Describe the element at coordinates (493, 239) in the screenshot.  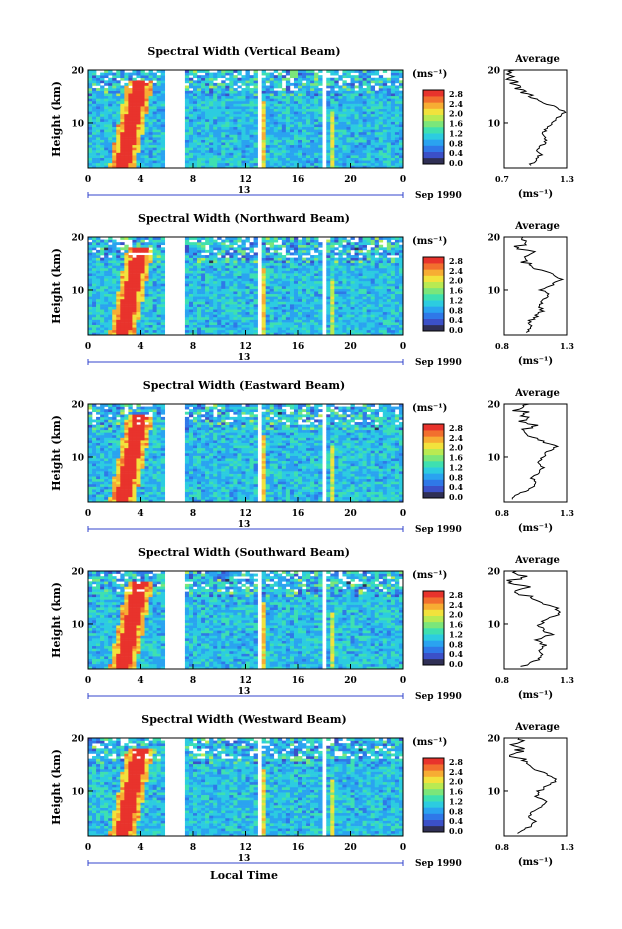
I see `average-y-tick-label: 20` at that location.